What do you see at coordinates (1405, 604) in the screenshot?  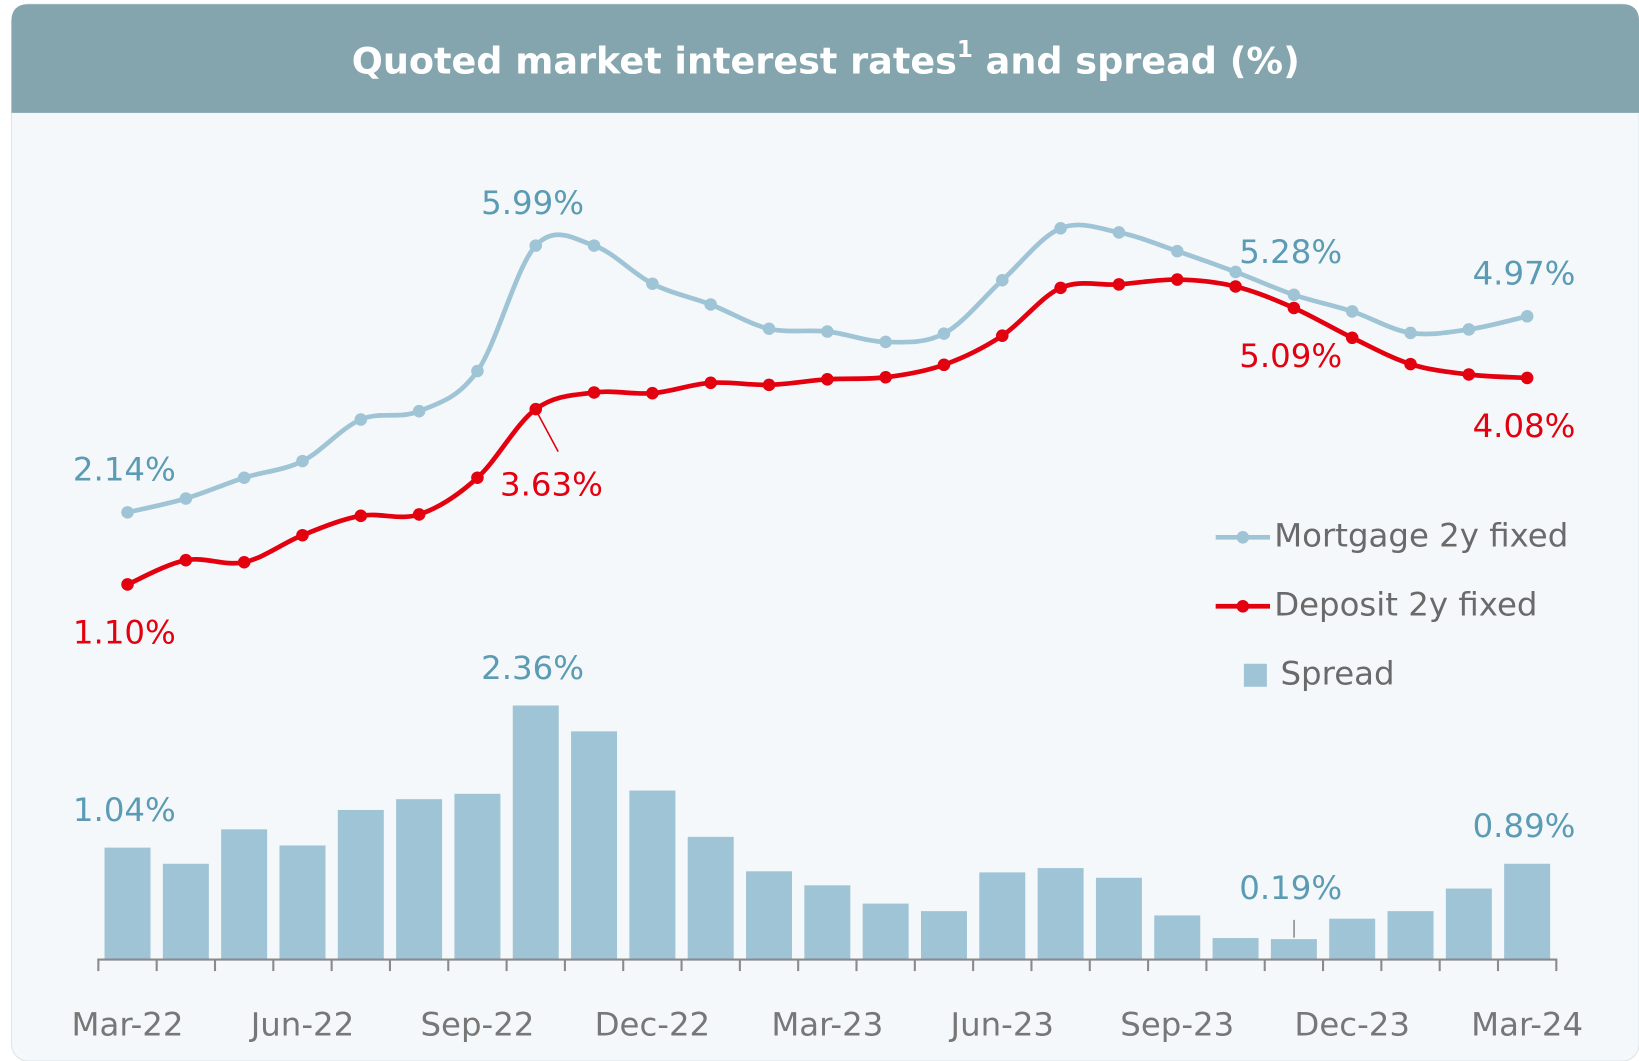 I see `legend-label: Deposit 2y fixed` at bounding box center [1405, 604].